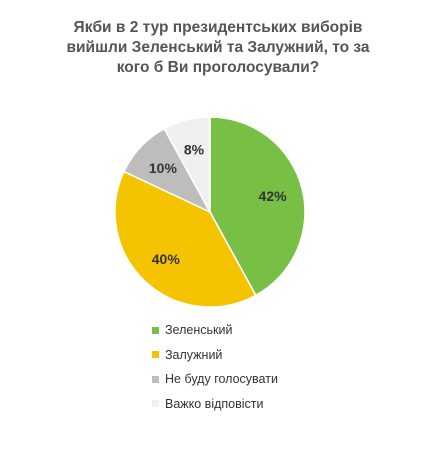 The image size is (428, 462). I want to click on legend-item-hard-to-say: Важко відповісти, so click(215, 404).